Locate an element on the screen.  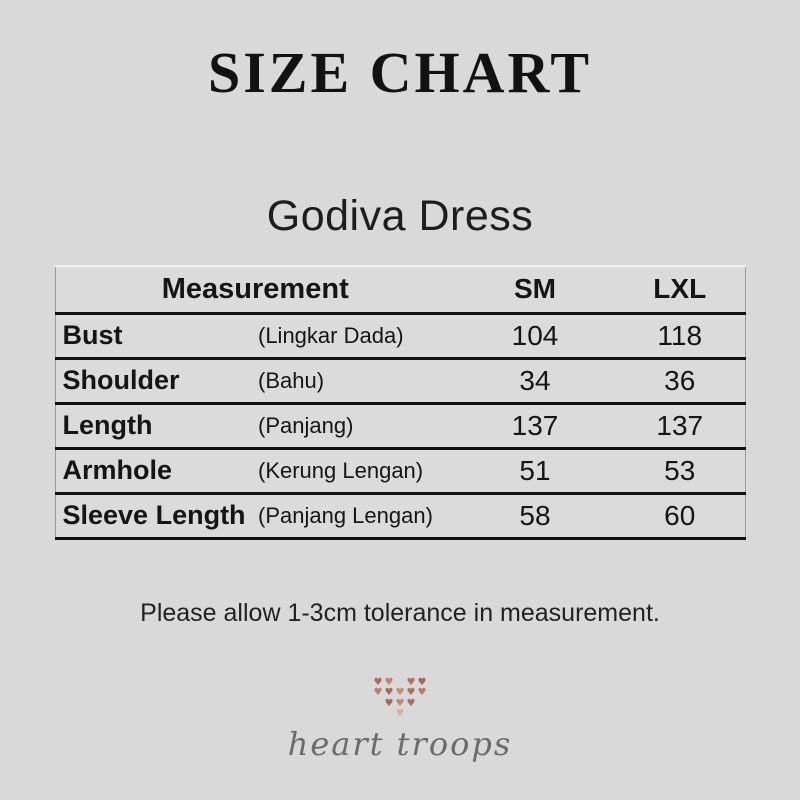
measurement-translation: (Bahu) is located at coordinates (355, 381).